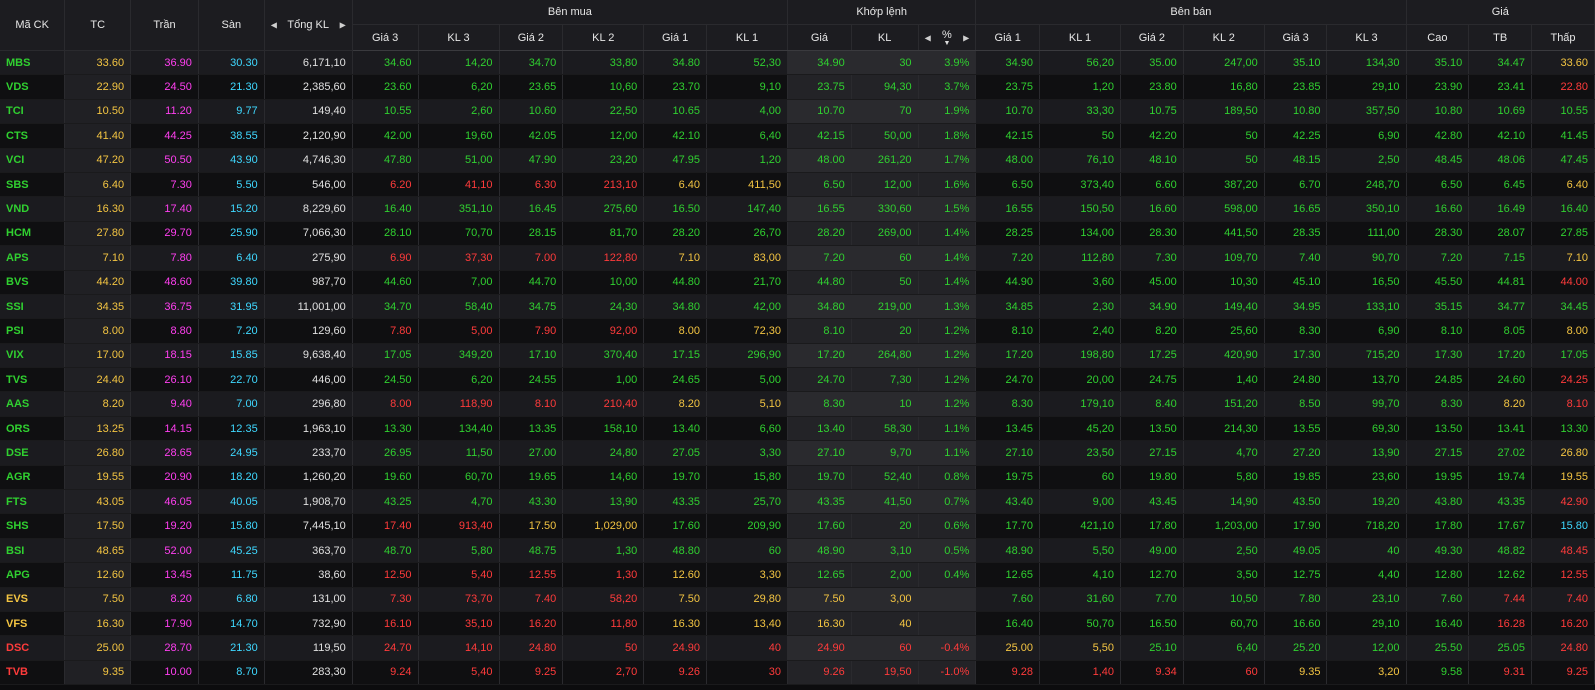  I want to click on header-sell-price-2: Giá 2, so click(1152, 37).